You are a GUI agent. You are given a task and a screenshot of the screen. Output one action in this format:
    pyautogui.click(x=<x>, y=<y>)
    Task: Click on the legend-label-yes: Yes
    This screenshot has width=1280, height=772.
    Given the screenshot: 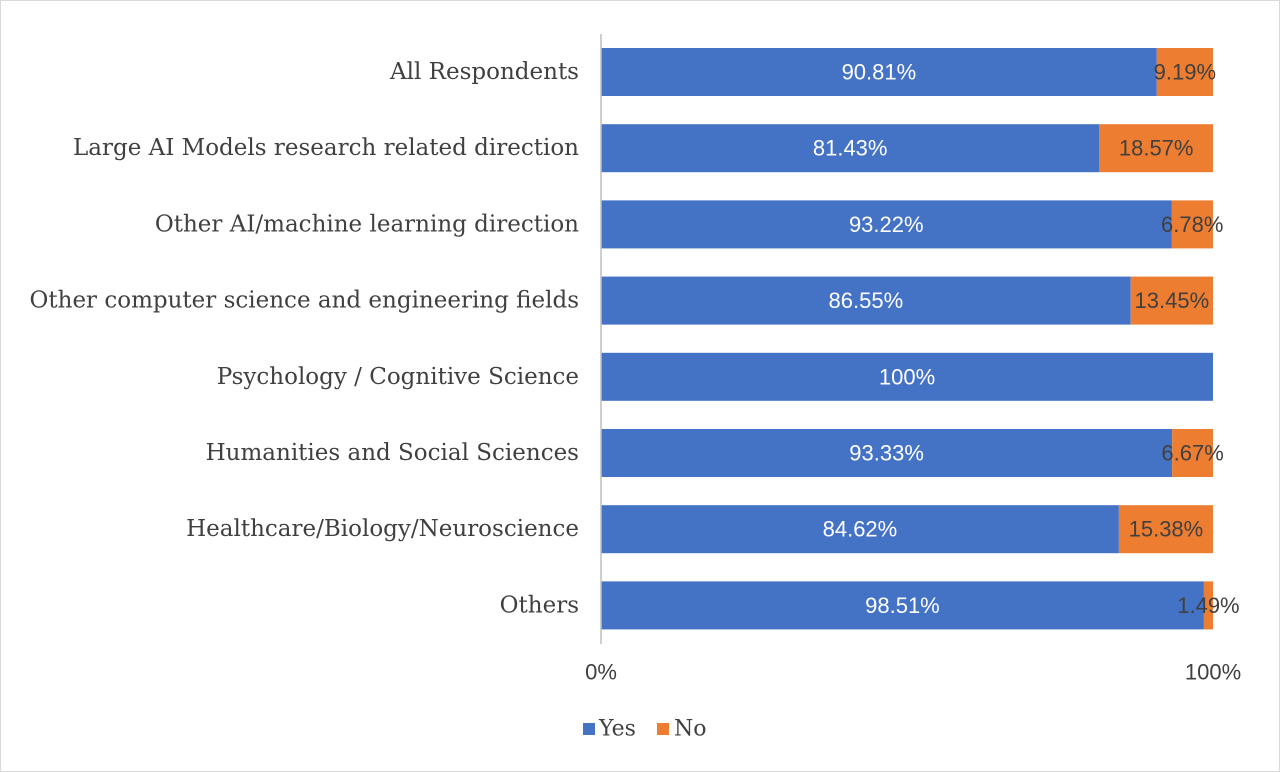 What is the action you would take?
    pyautogui.click(x=617, y=729)
    